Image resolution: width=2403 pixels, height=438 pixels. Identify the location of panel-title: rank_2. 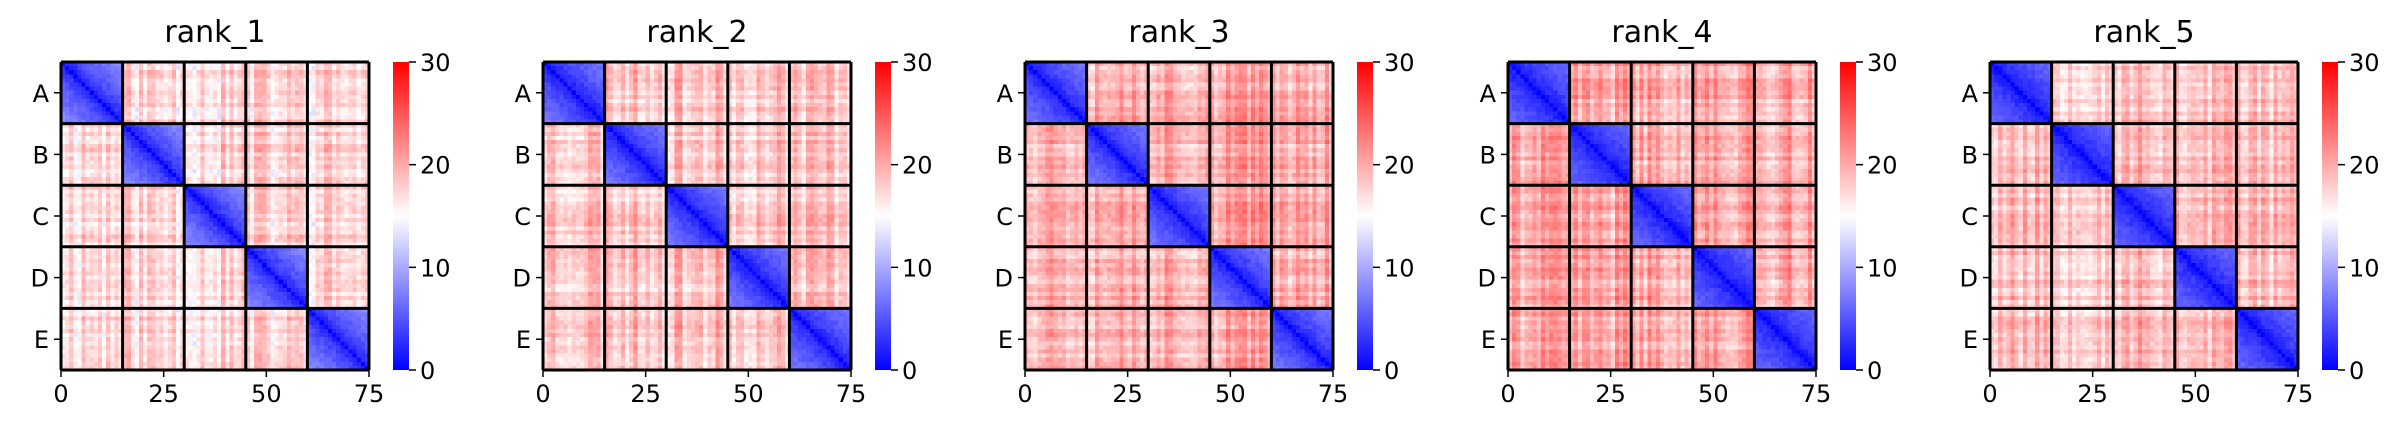
(696, 32).